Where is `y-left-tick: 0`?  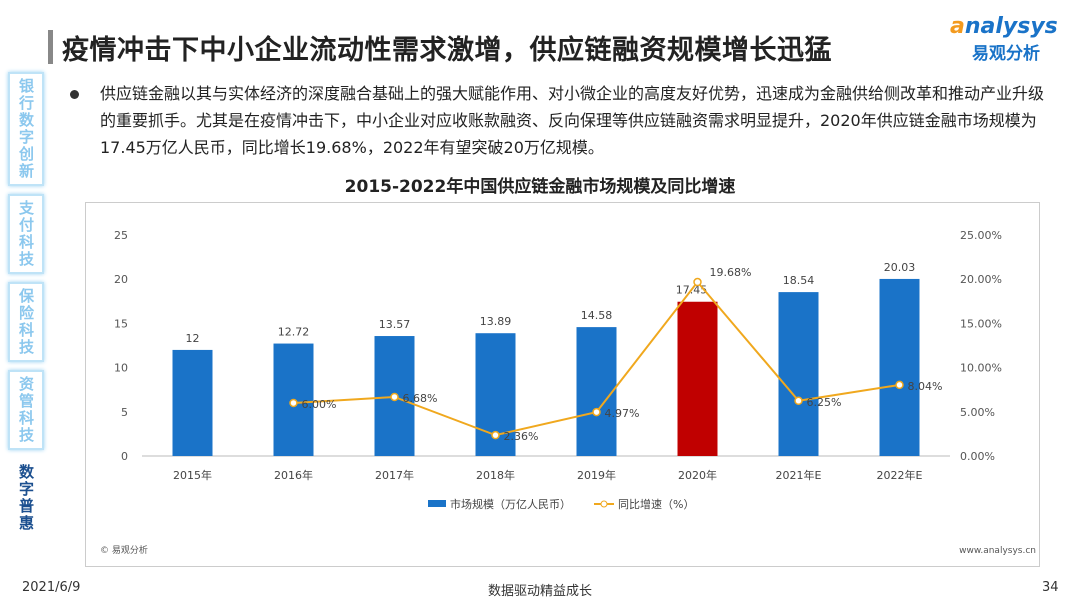
y-left-tick: 0 is located at coordinates (124, 456).